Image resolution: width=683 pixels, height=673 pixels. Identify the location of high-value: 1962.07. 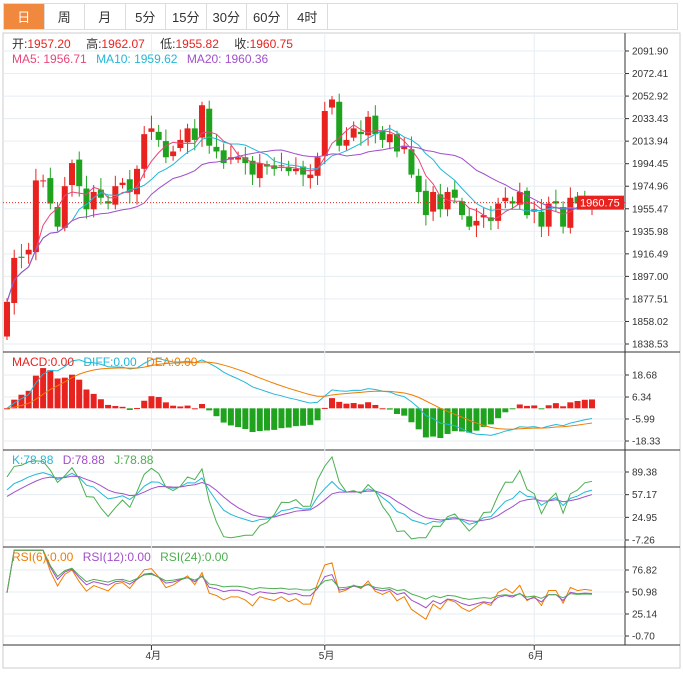
(123, 44).